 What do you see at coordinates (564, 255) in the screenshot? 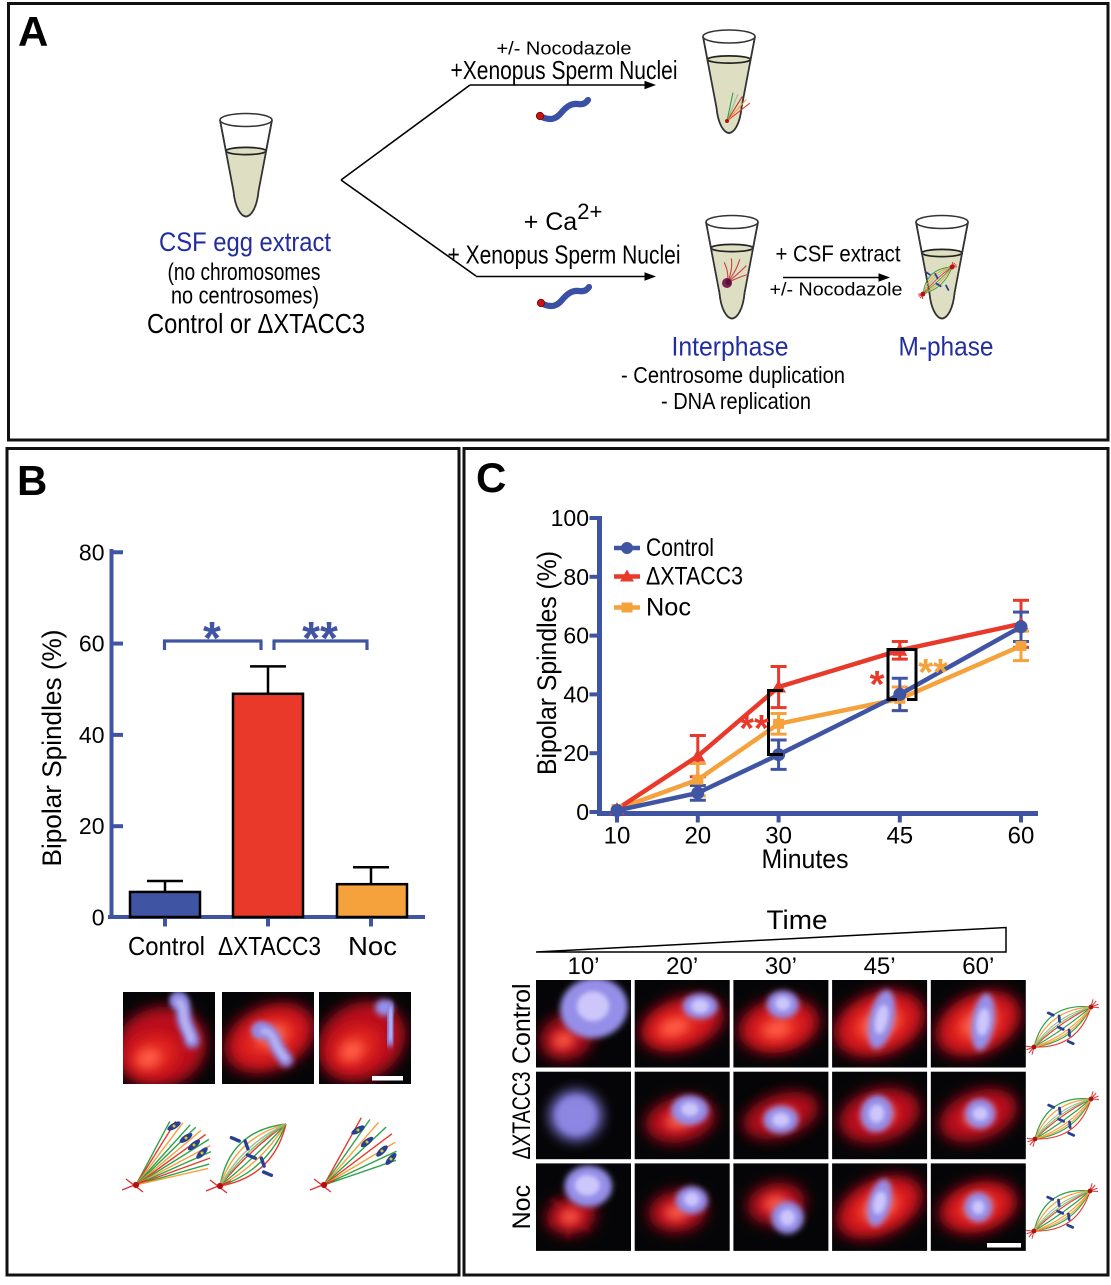
I see `svg-text: + Xenopus Sperm Nuclei` at bounding box center [564, 255].